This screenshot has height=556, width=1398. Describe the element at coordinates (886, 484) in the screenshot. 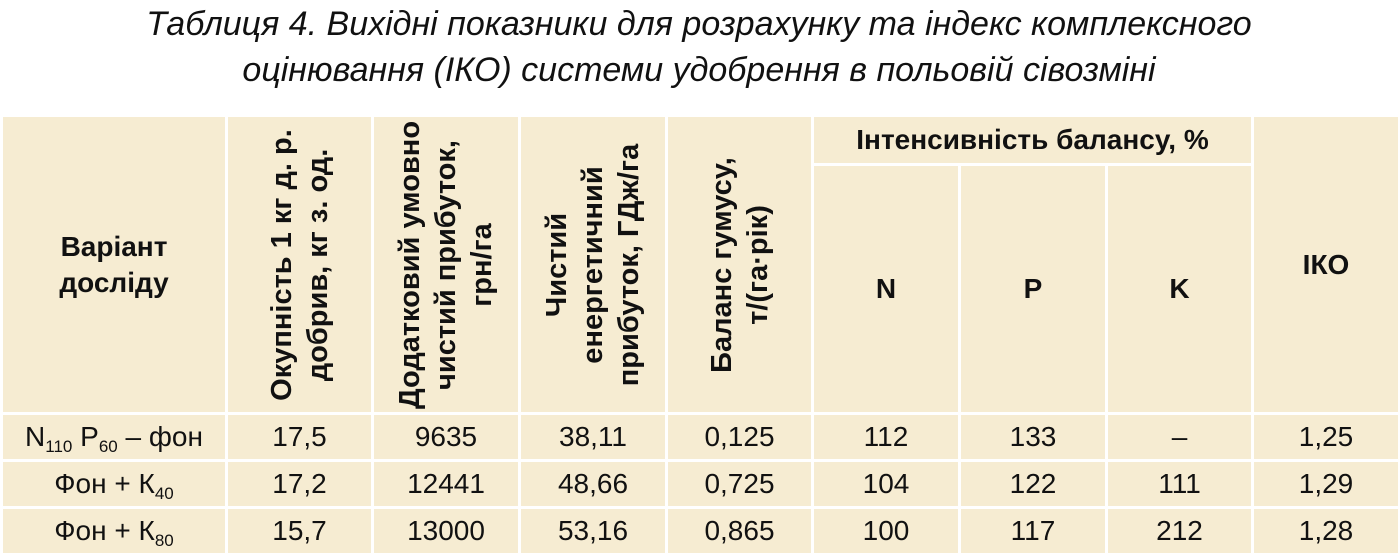

I see `n-cell: 104` at that location.